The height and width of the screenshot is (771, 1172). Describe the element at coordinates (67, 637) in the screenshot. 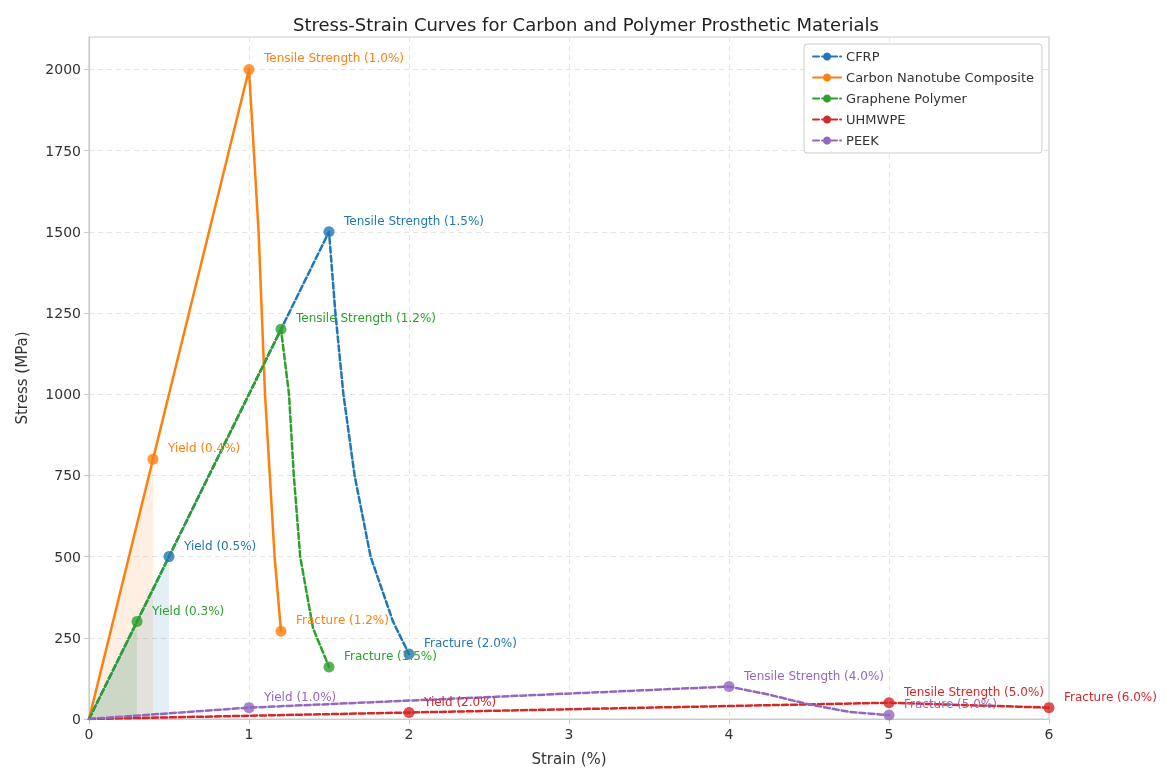

I see `y-tick-label: 250` at that location.